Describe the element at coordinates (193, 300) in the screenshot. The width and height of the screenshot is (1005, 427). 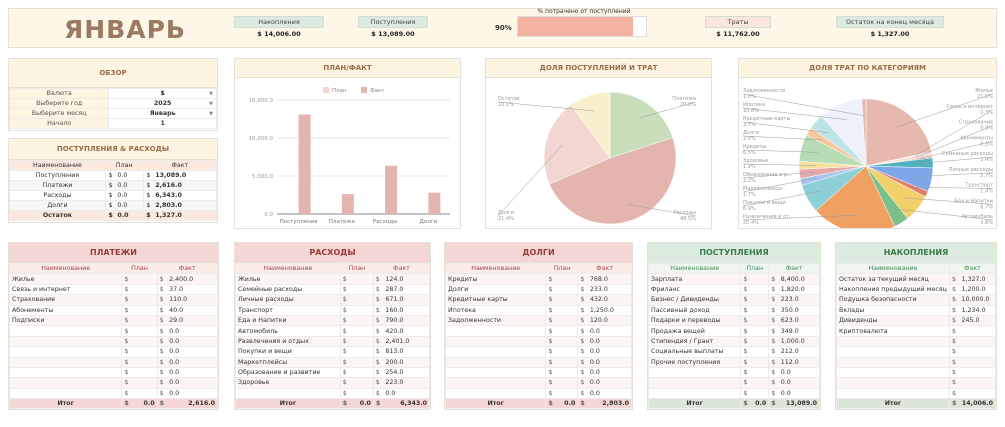
I see `fact-cell: 110.0` at that location.